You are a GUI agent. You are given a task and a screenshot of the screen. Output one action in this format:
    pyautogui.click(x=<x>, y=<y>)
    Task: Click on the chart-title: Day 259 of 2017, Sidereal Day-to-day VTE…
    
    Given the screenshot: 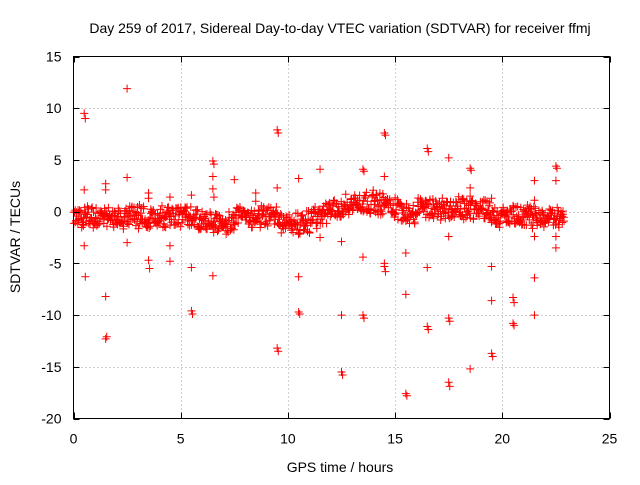 What is the action you would take?
    pyautogui.click(x=339, y=28)
    